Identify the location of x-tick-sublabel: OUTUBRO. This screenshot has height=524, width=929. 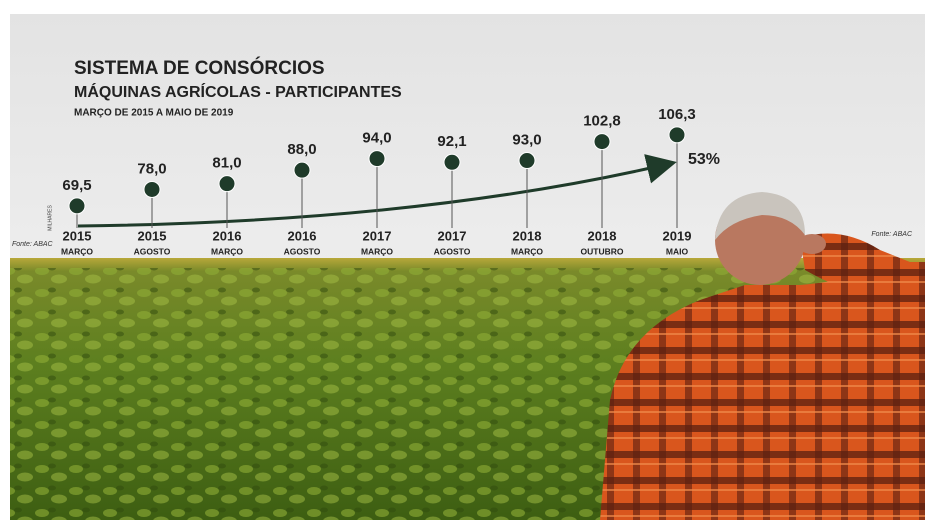
(602, 251).